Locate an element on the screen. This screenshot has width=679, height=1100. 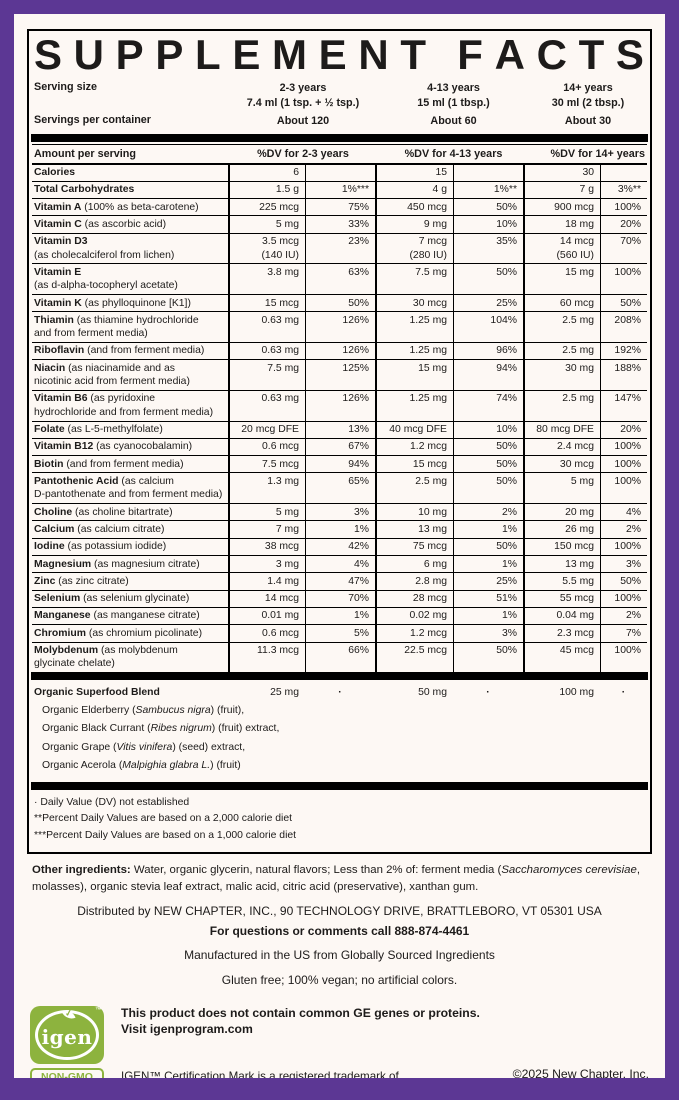
serving-size-label: Serving size is located at coordinates (66, 86).